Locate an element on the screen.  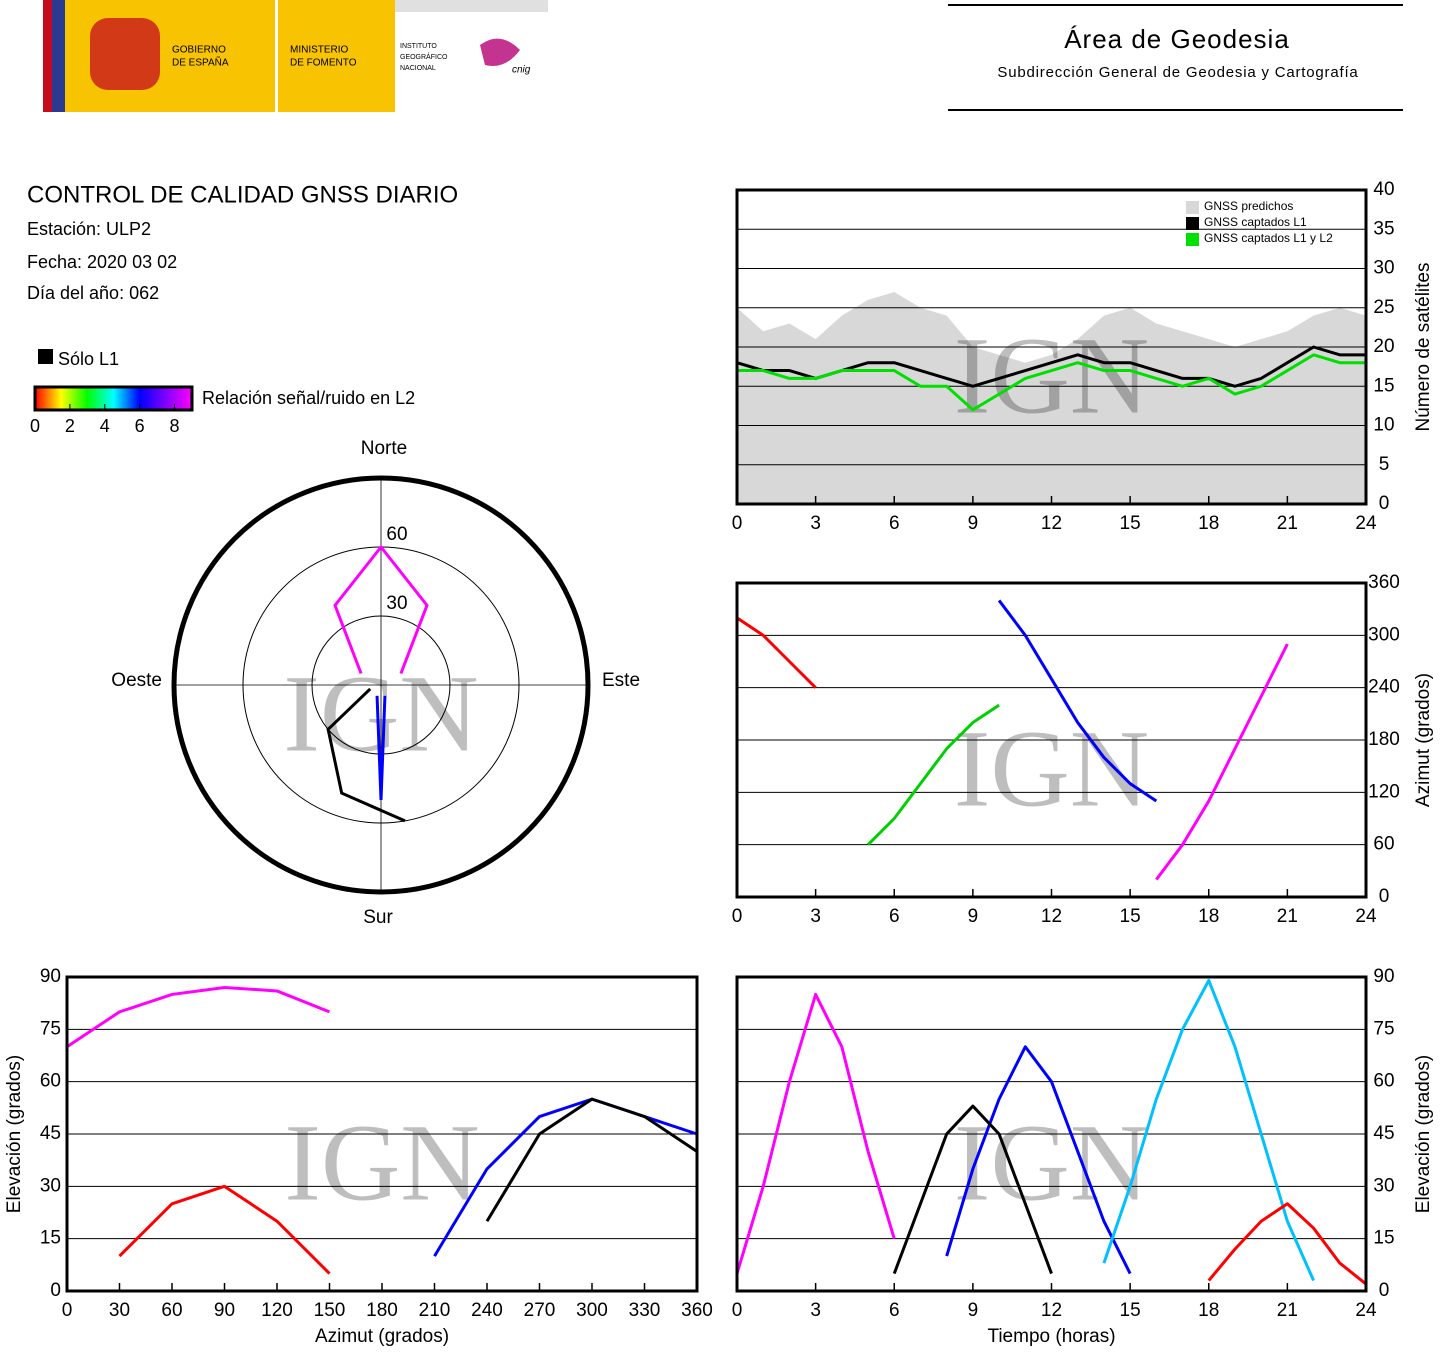
colorbar-label: Relación señal/ruido en L2 is located at coordinates (308, 398).